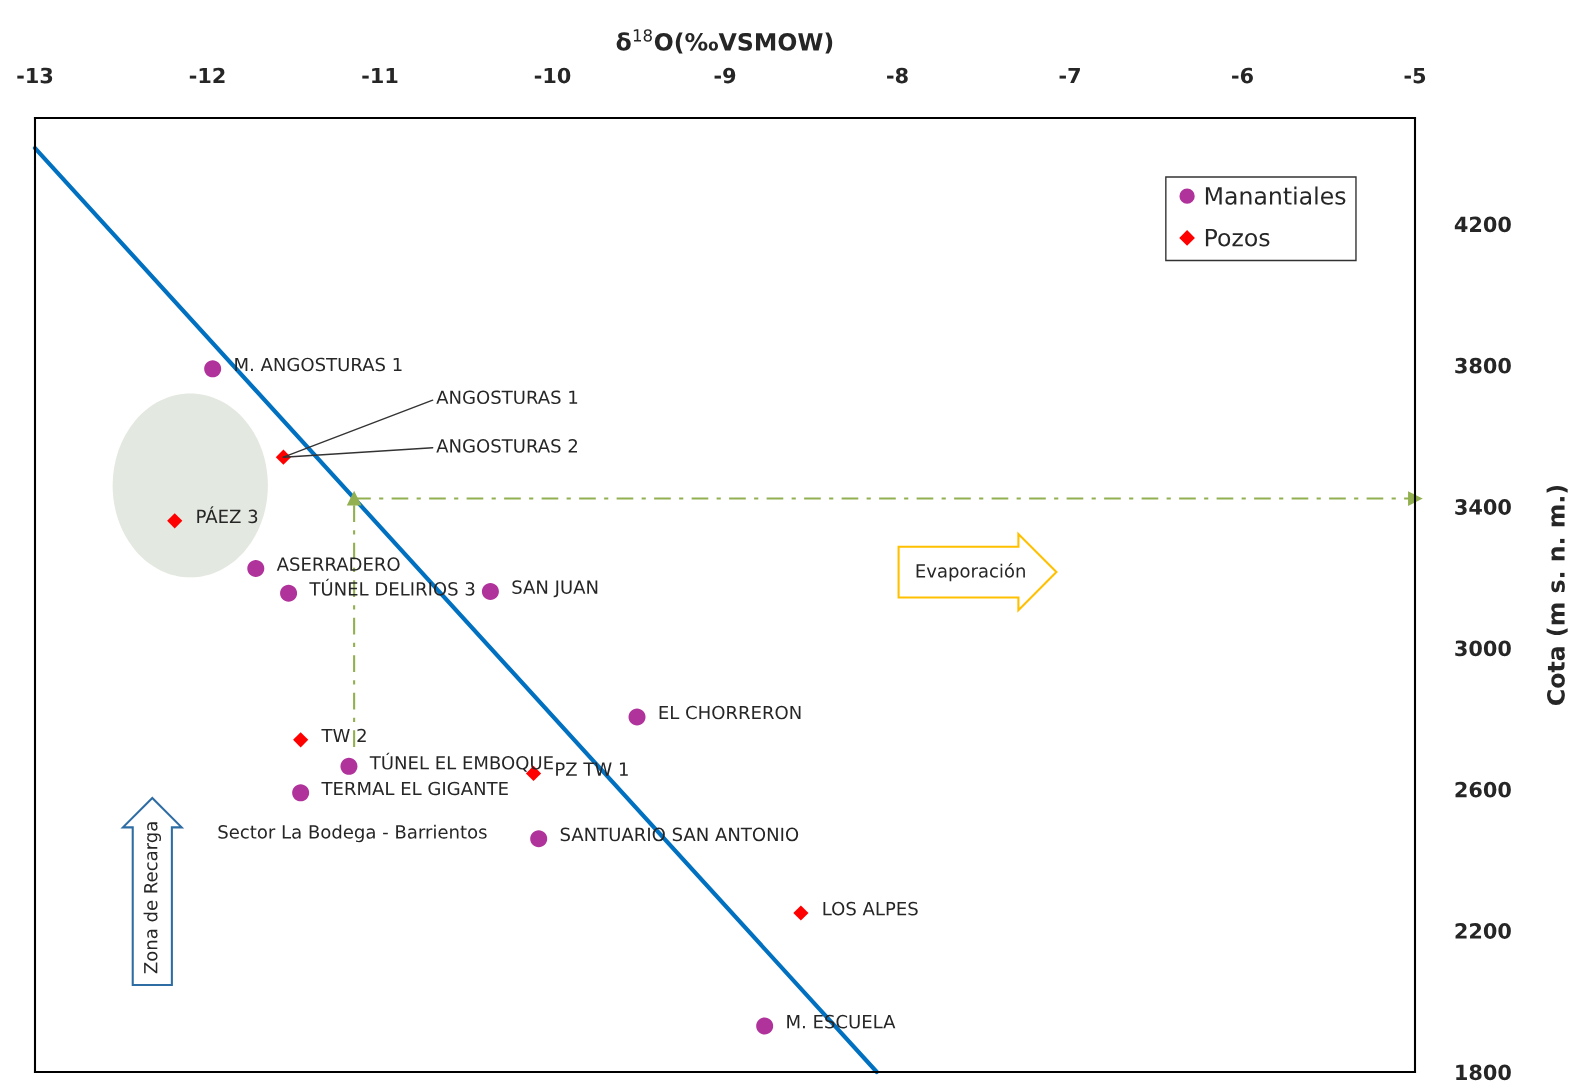  Describe the element at coordinates (352, 833) in the screenshot. I see `annotation: Sector La Bodega - Barrientos` at that location.